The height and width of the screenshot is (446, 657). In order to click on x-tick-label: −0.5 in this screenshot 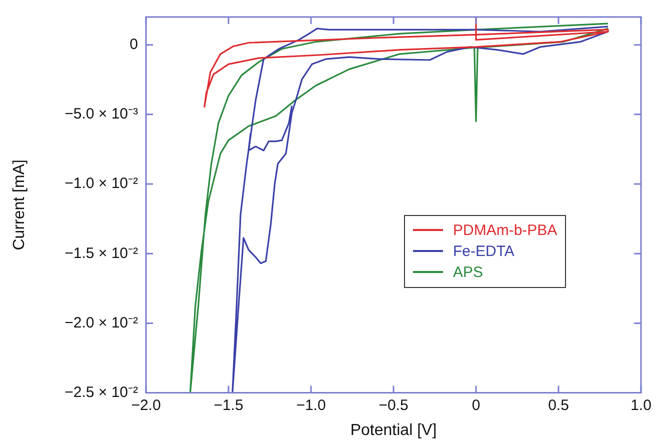, I will do `click(393, 405)`.